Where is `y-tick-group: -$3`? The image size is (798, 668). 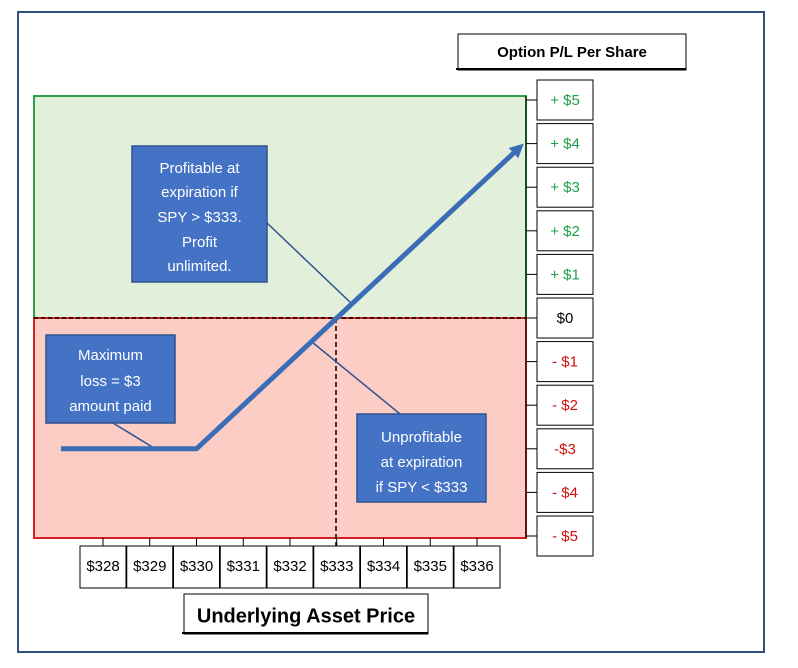
y-tick-group: -$3 is located at coordinates (560, 449).